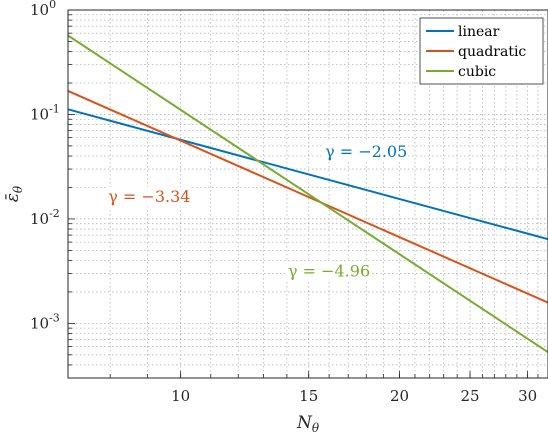  I want to click on slope-annotation-quadratic: γ = −3.34, so click(149, 196).